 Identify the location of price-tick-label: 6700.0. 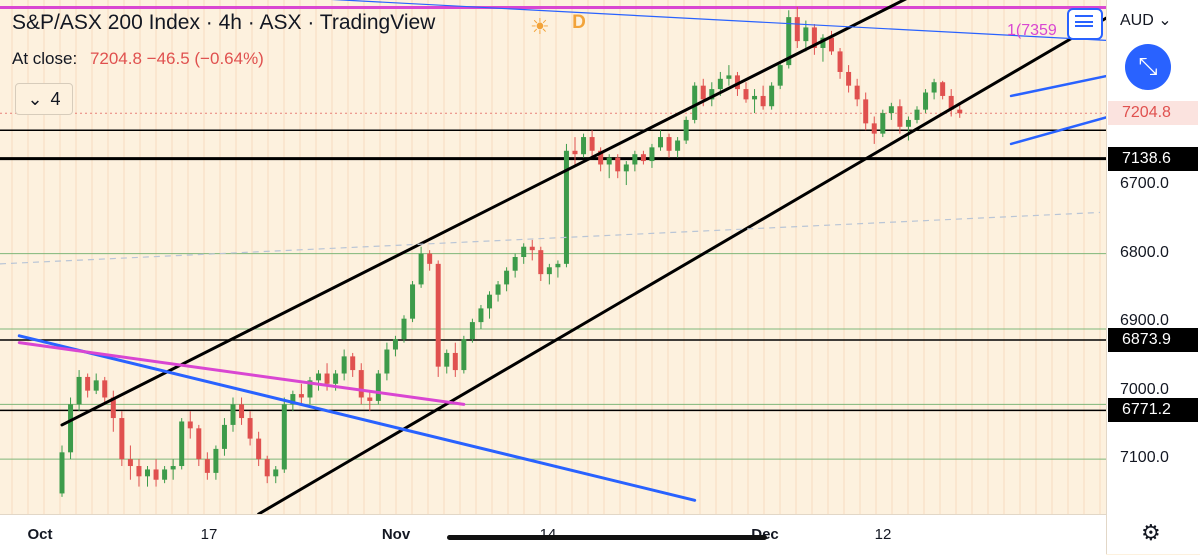
(1144, 184).